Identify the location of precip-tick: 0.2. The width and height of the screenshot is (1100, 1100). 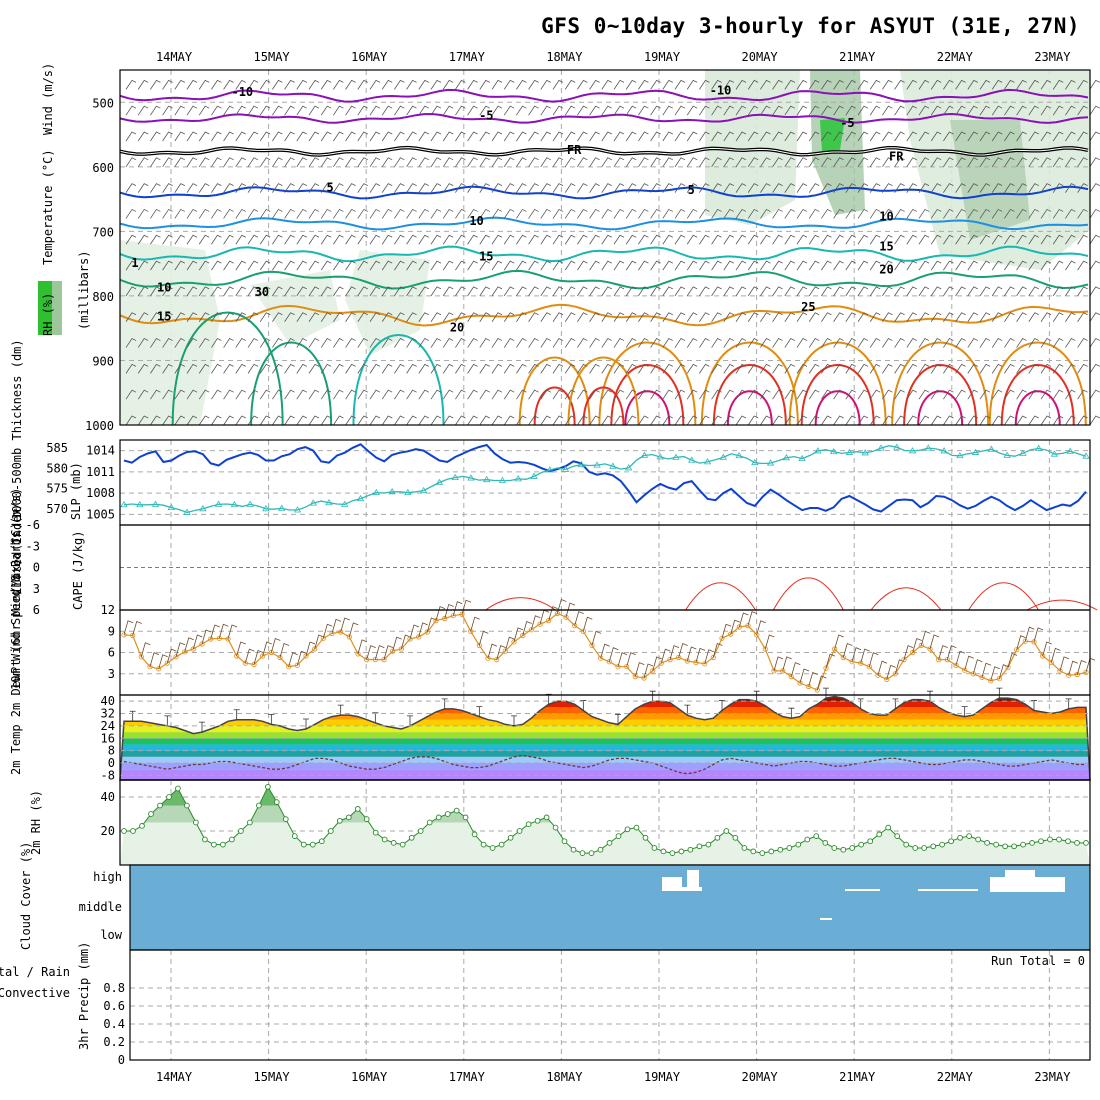
(114, 1042).